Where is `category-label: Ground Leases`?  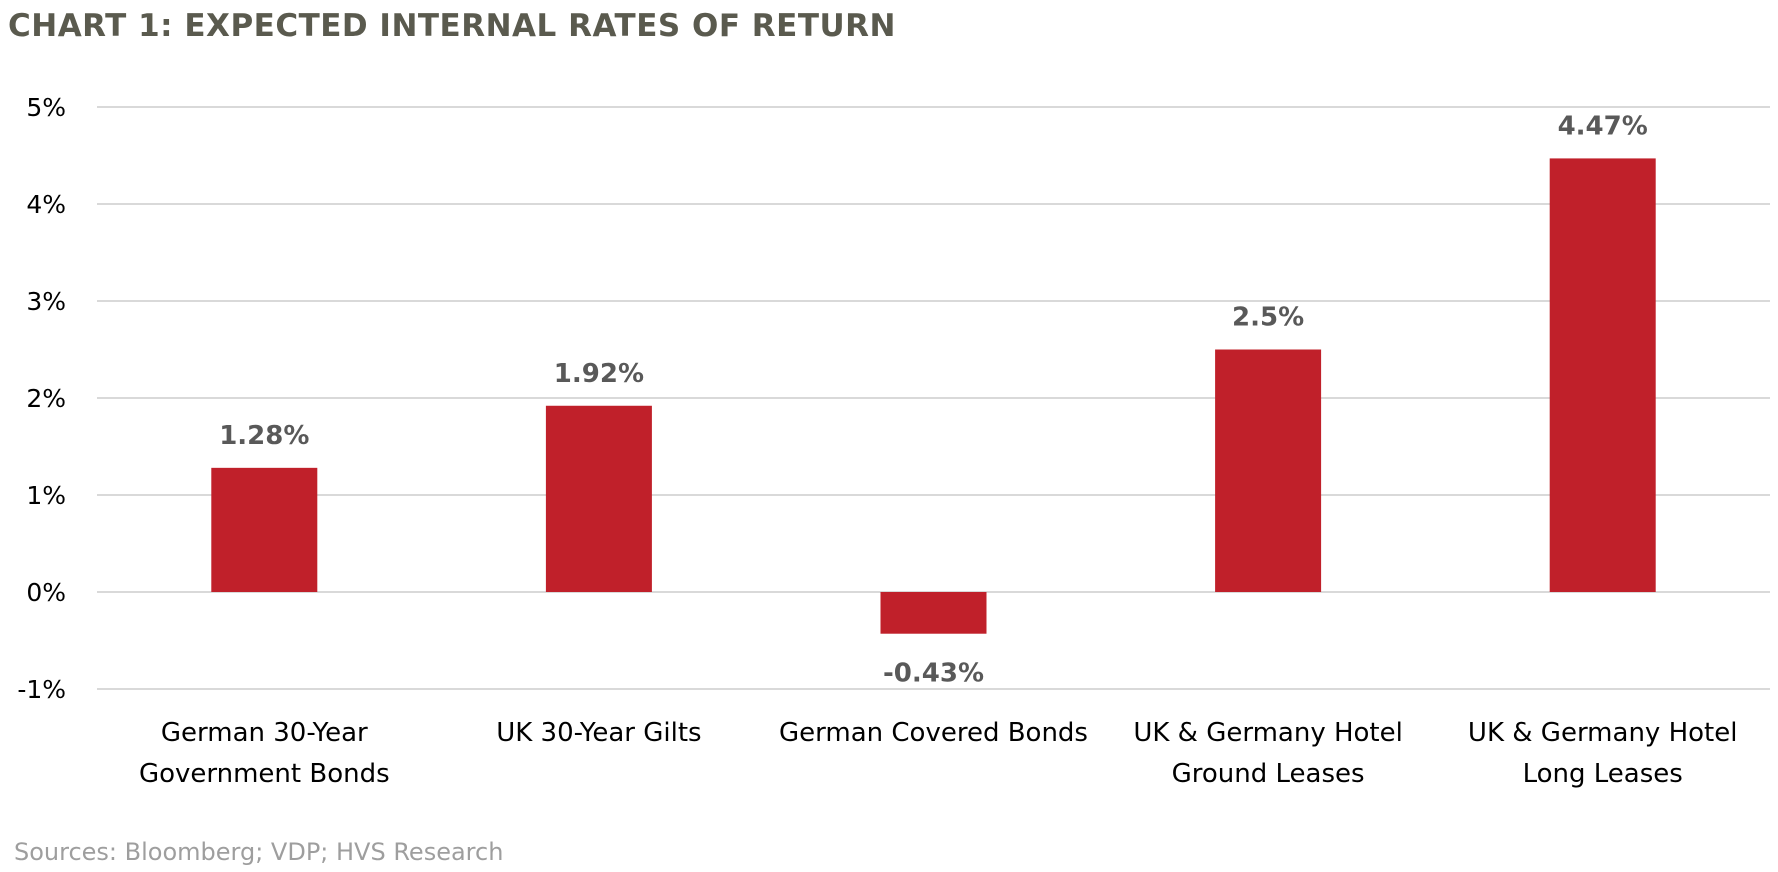 category-label: Ground Leases is located at coordinates (1268, 774).